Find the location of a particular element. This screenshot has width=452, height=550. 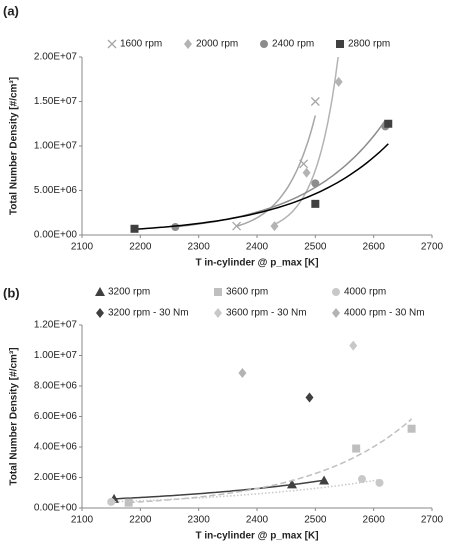

y-tick-label: 4.00E+06 is located at coordinates (56, 447).